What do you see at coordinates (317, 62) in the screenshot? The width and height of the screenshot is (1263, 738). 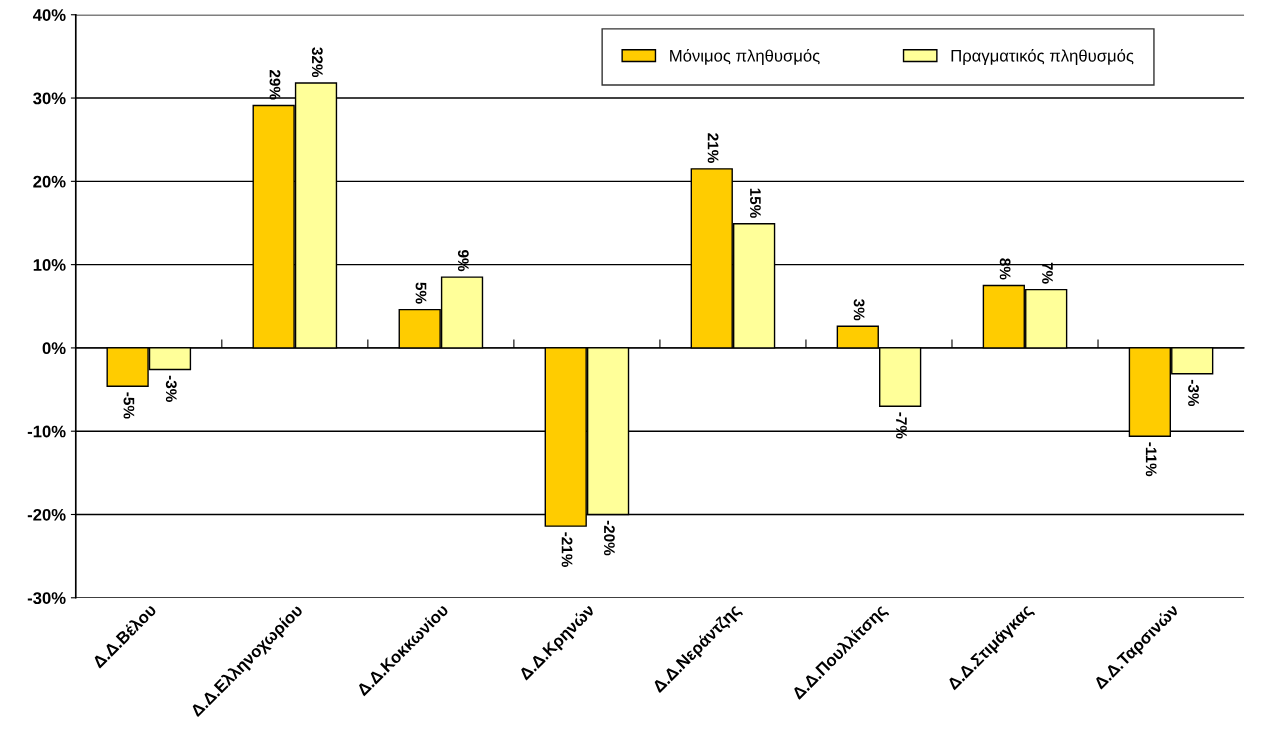 I see `data-label: 32%` at bounding box center [317, 62].